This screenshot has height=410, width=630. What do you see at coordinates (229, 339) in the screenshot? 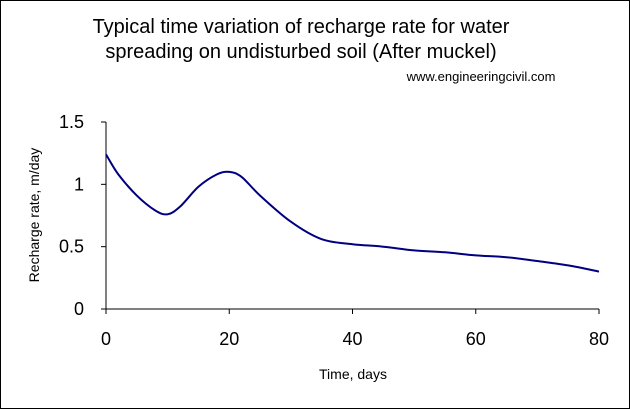
I see `x-tick-label: 20` at bounding box center [229, 339].